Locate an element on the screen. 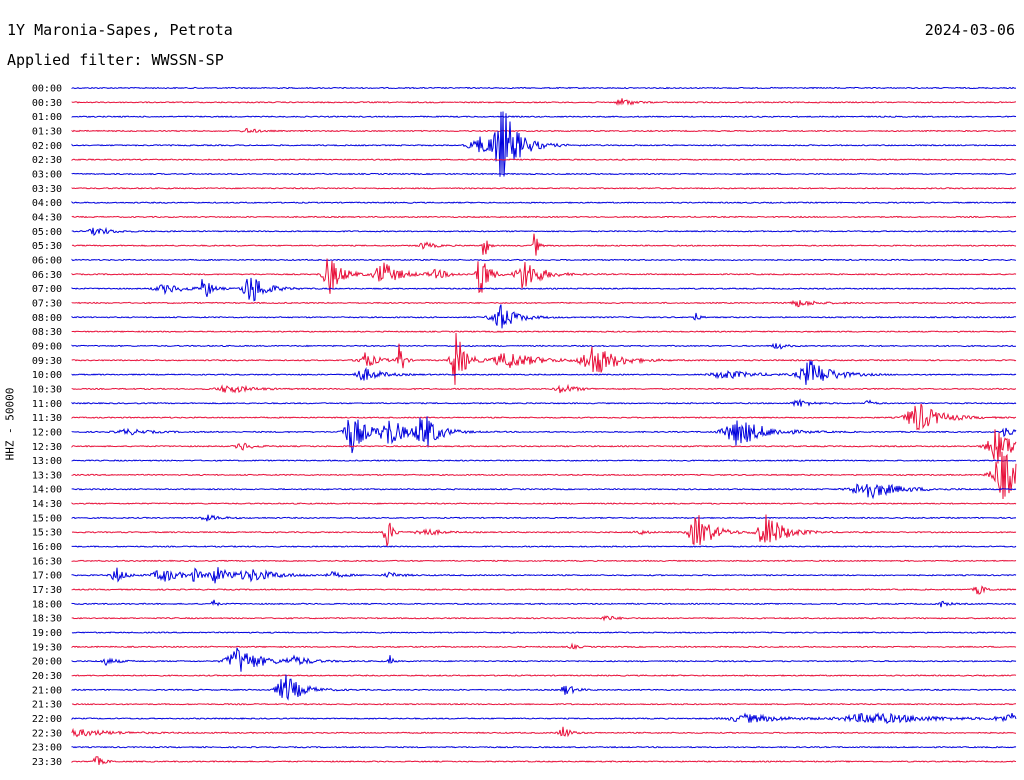 The width and height of the screenshot is (1024, 780). time-tick-label: 14:30 is located at coordinates (47, 504).